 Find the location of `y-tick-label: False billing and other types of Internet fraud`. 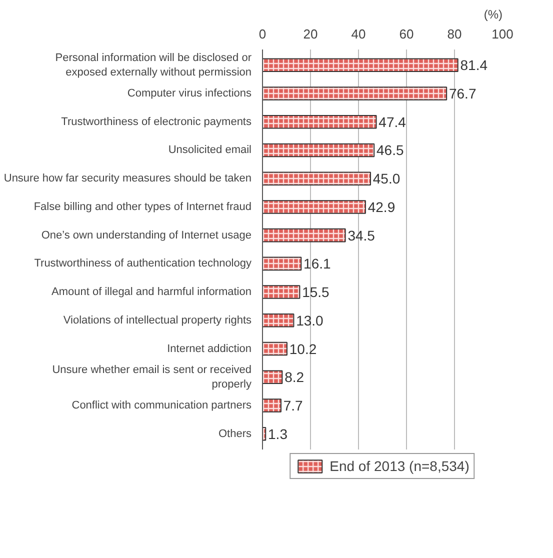

y-tick-label: False billing and other types of Internet fraud is located at coordinates (143, 206).